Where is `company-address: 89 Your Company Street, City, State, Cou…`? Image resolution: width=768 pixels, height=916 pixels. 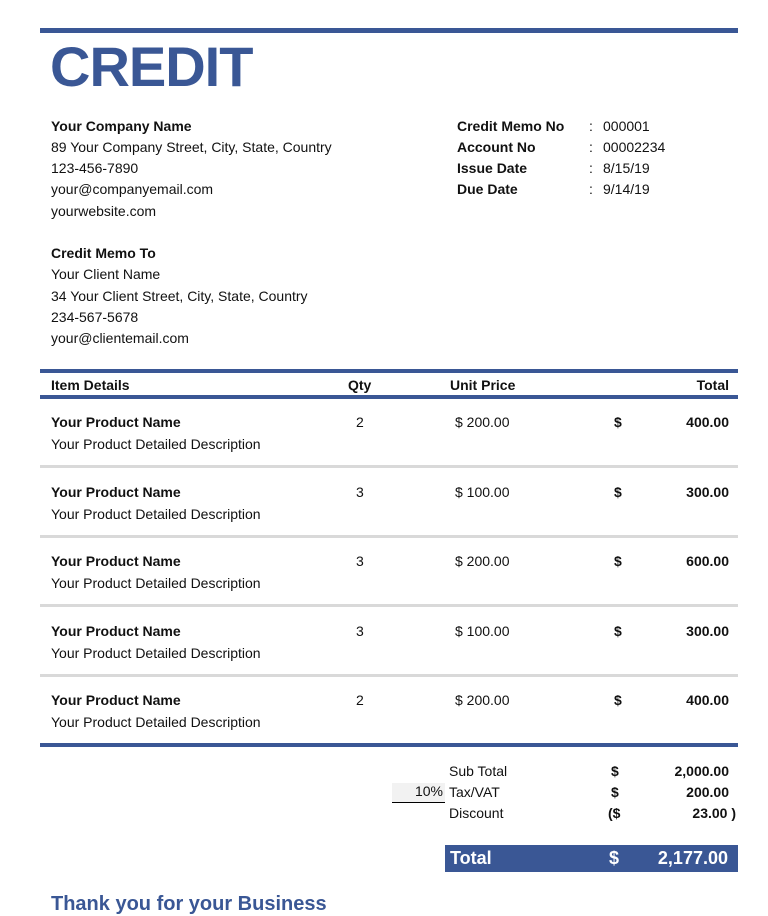
company-address: 89 Your Company Street, City, State, Cou… is located at coordinates (191, 147).